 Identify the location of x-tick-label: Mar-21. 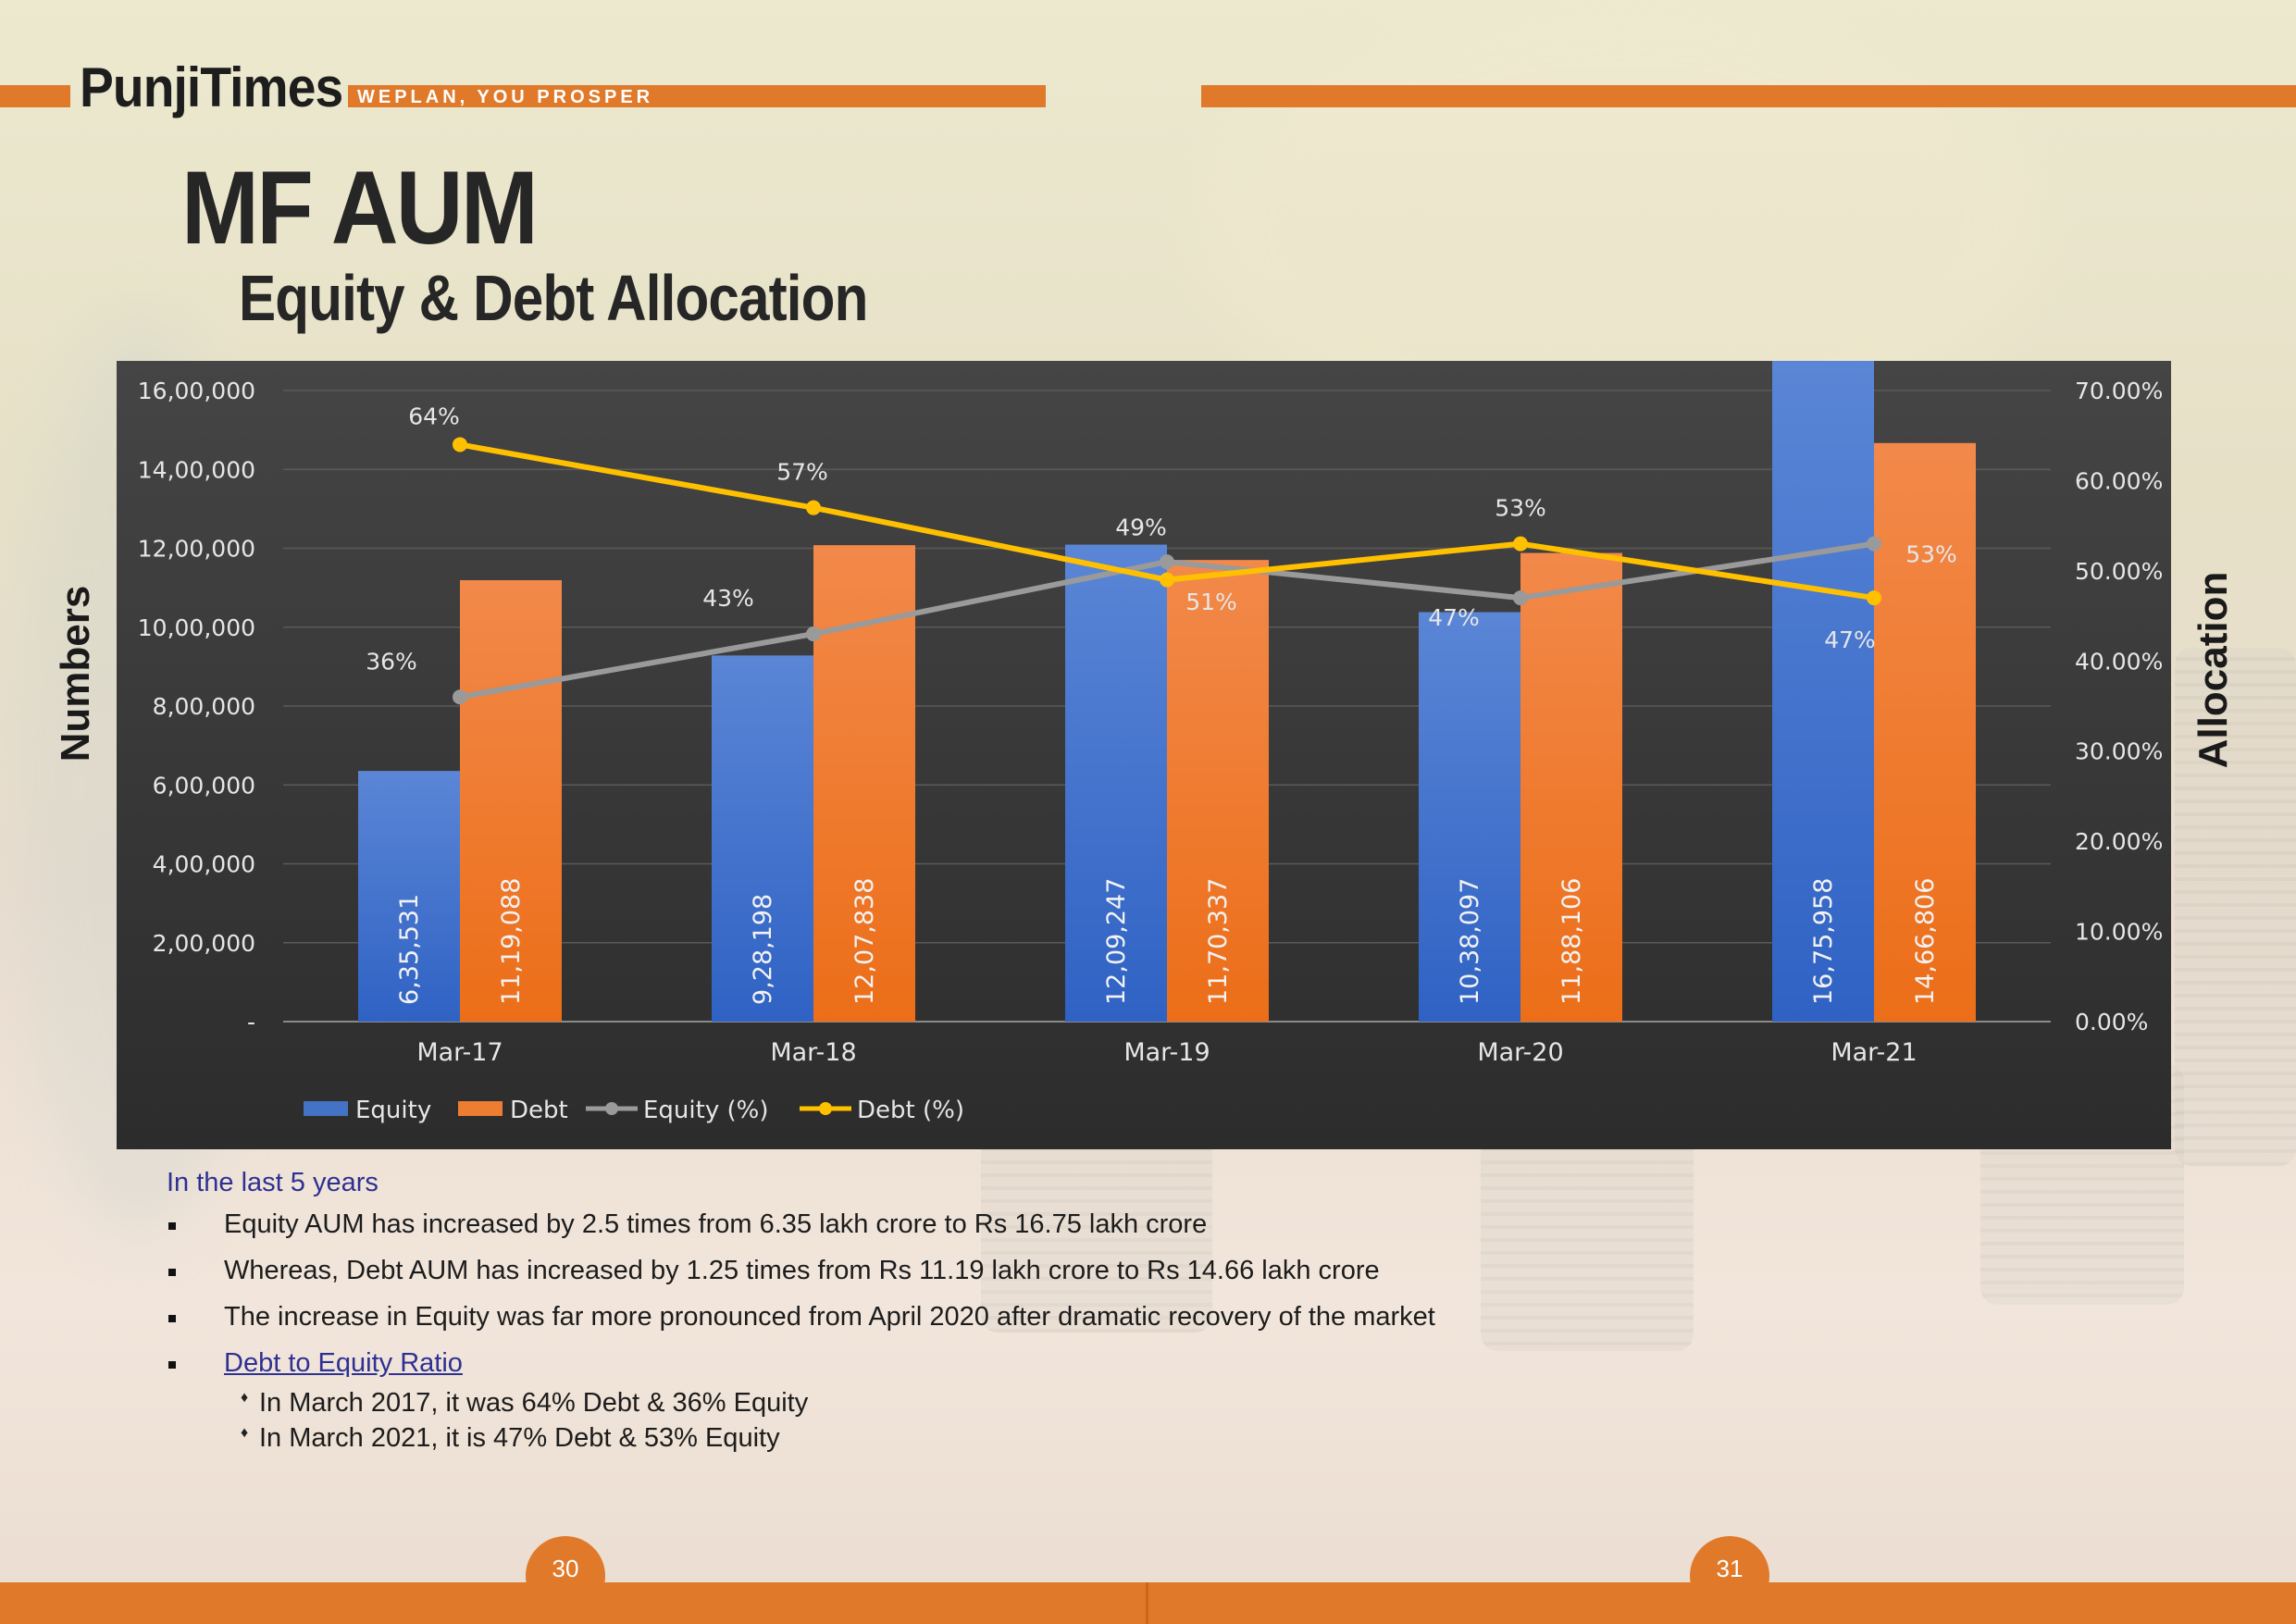
(1874, 1052).